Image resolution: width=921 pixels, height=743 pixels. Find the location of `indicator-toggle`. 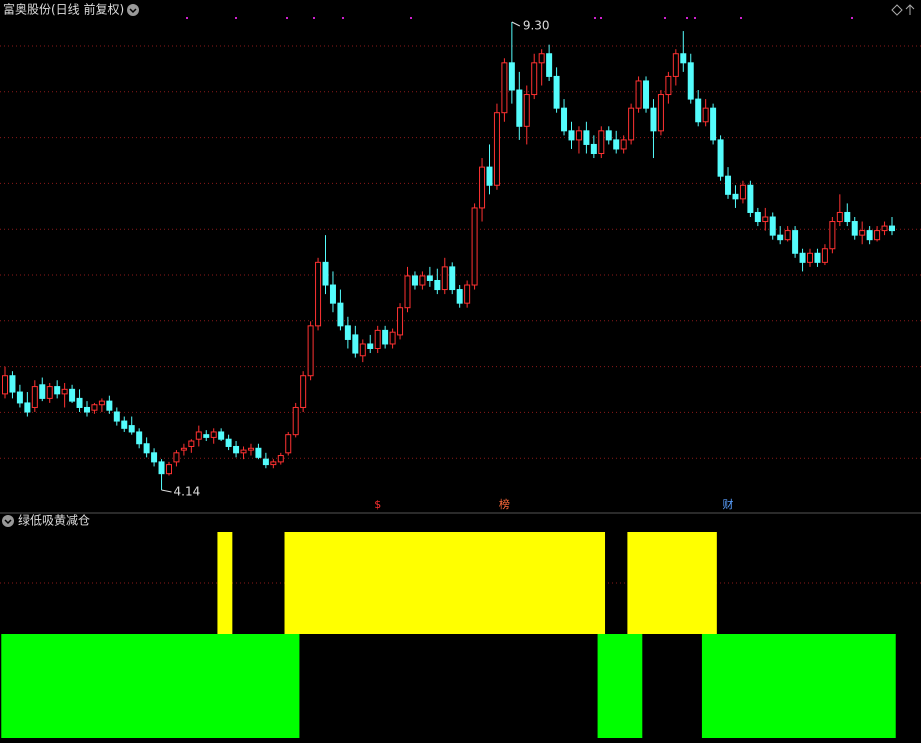

indicator-toggle is located at coordinates (8, 521).